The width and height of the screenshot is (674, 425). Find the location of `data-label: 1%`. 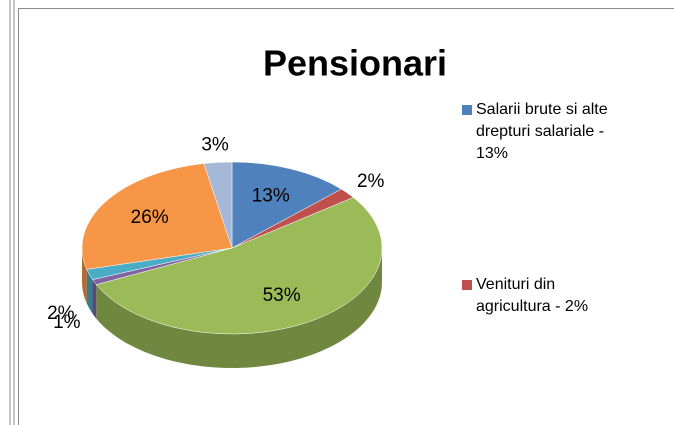

data-label: 1% is located at coordinates (67, 322).